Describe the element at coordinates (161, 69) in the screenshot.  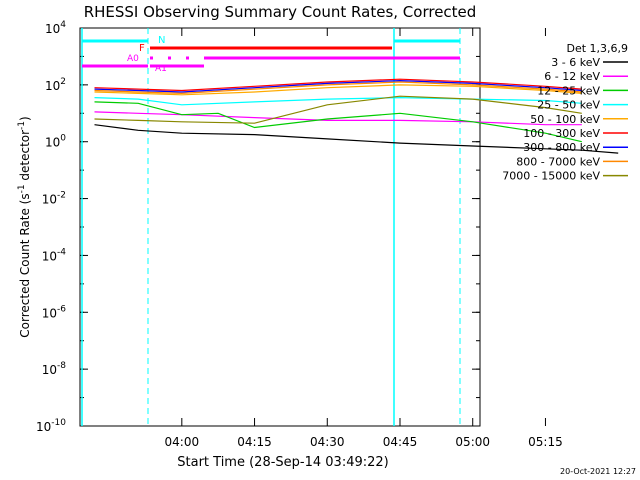
I see `attenuator-a1-label: A1` at that location.